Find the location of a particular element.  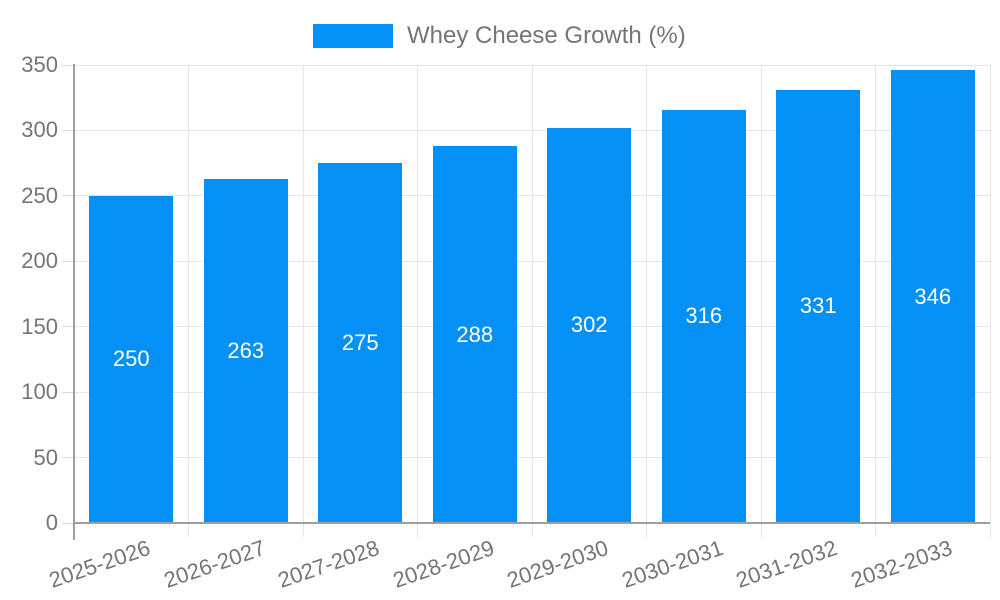

y-axis-line is located at coordinates (74, 302).